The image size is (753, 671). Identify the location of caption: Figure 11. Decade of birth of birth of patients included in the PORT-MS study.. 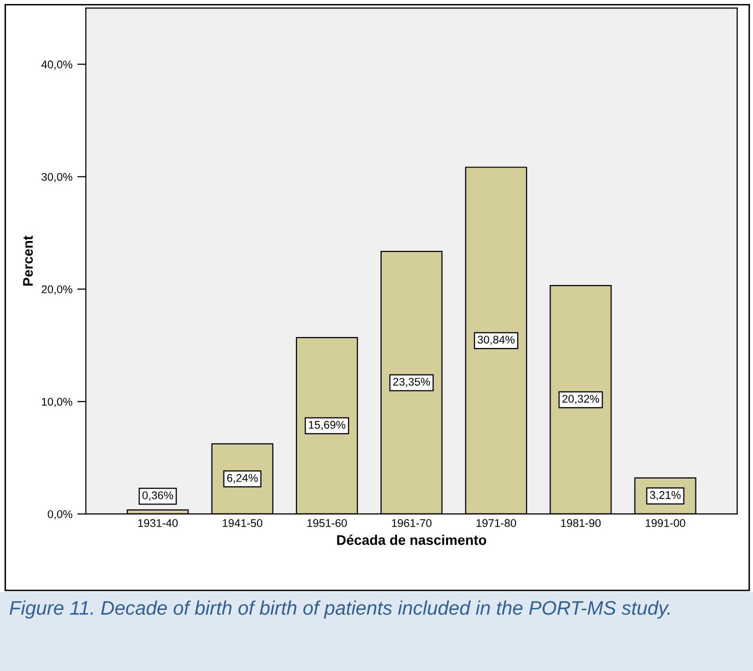
(340, 609).